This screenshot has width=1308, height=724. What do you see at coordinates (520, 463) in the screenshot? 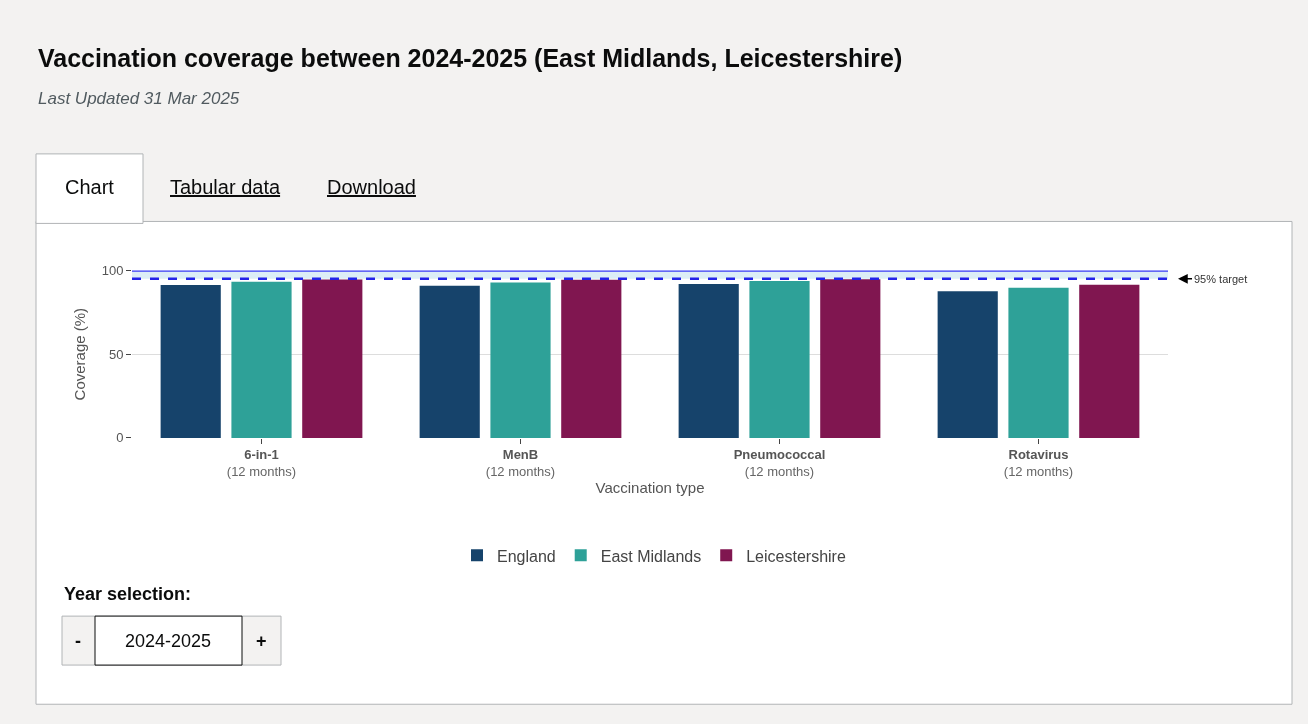
I see `x-tick-label: MenB (12 months)` at bounding box center [520, 463].